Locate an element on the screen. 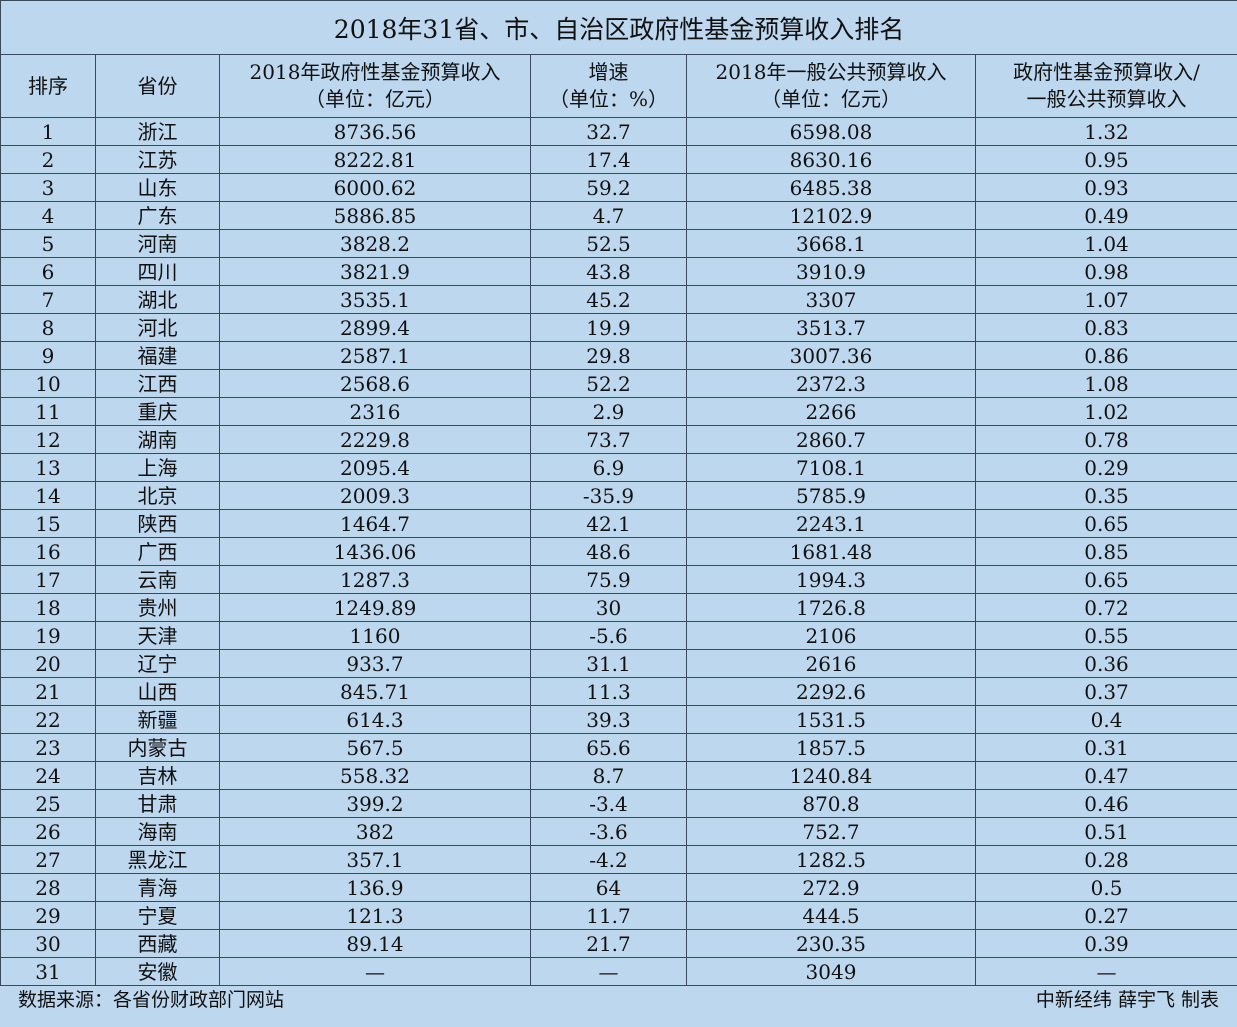  cell-fund-revenue: 3535.1 is located at coordinates (375, 299).